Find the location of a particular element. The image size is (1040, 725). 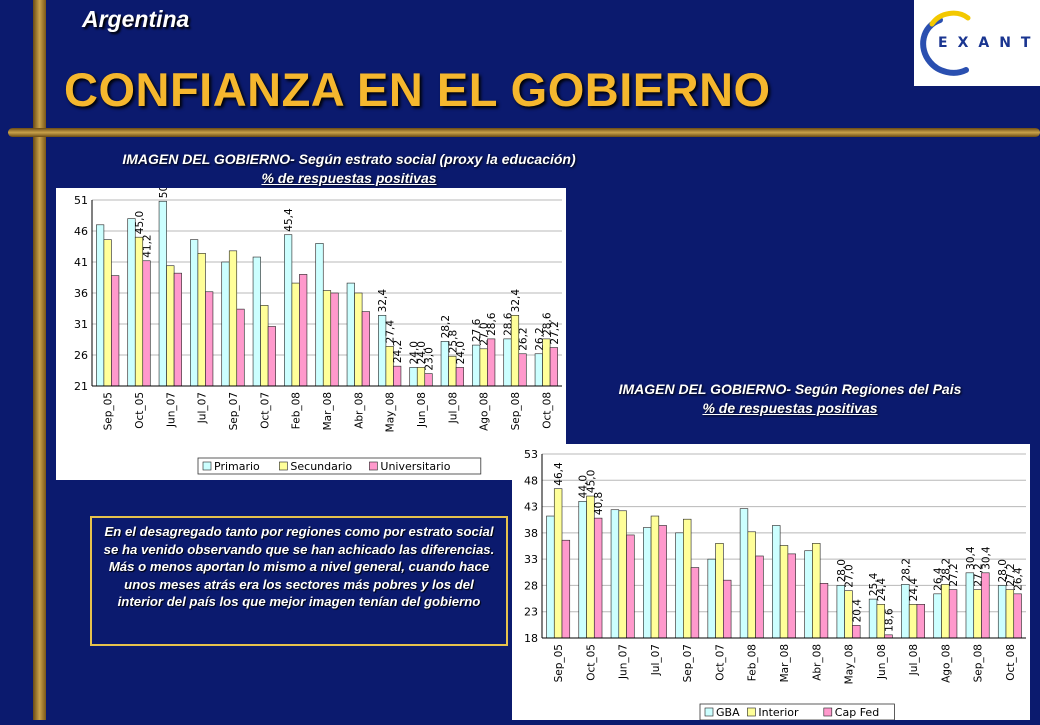

chart2-data-label: 26,4 is located at coordinates (1019, 579).